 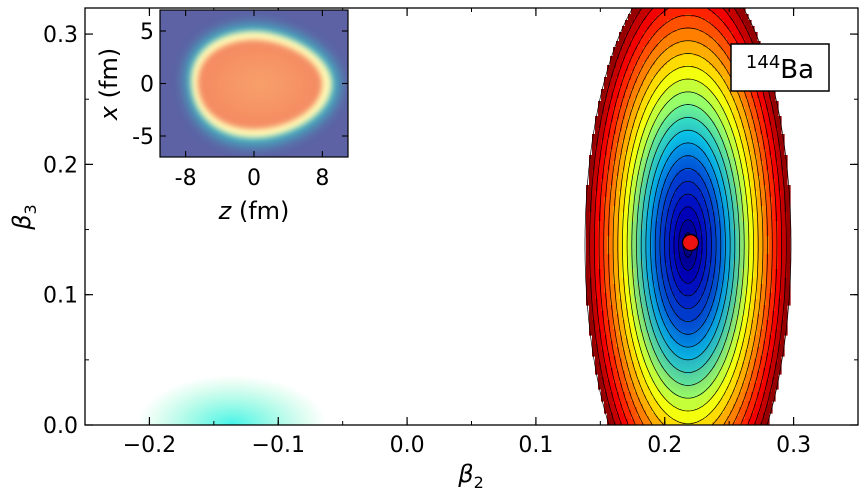 What do you see at coordinates (254, 211) in the screenshot?
I see `inset-x-axis-label: z (fm)` at bounding box center [254, 211].